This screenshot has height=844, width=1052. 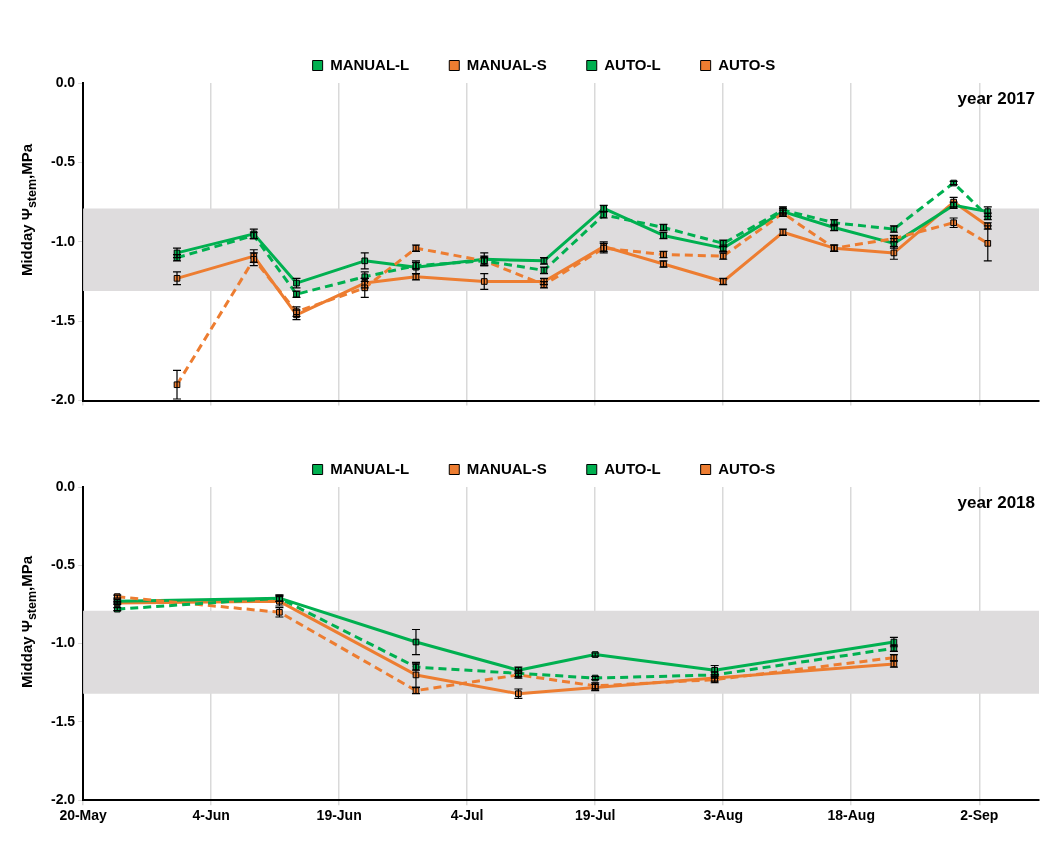 What do you see at coordinates (723, 815) in the screenshot?
I see `x-tick-label: 3-Aug` at bounding box center [723, 815].